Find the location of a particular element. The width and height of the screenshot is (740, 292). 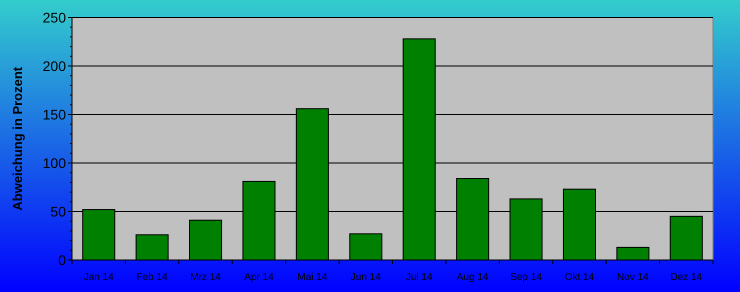

x-tick-label: Jun 14 is located at coordinates (366, 277).